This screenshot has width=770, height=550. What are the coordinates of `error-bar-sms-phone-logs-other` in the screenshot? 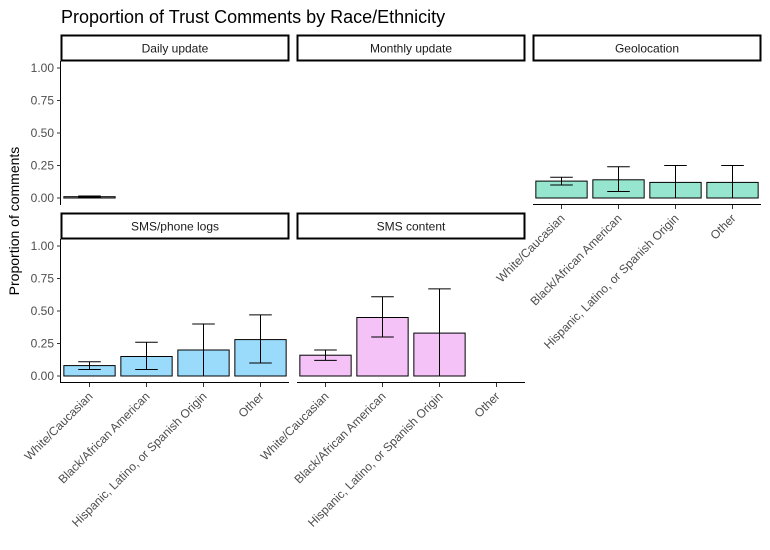 It's located at (260, 339).